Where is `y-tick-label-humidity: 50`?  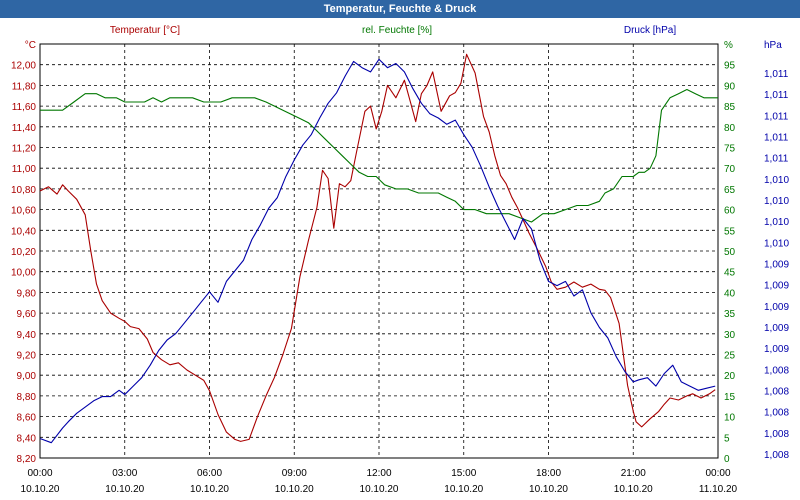
y-tick-label-humidity: 50 is located at coordinates (730, 252).